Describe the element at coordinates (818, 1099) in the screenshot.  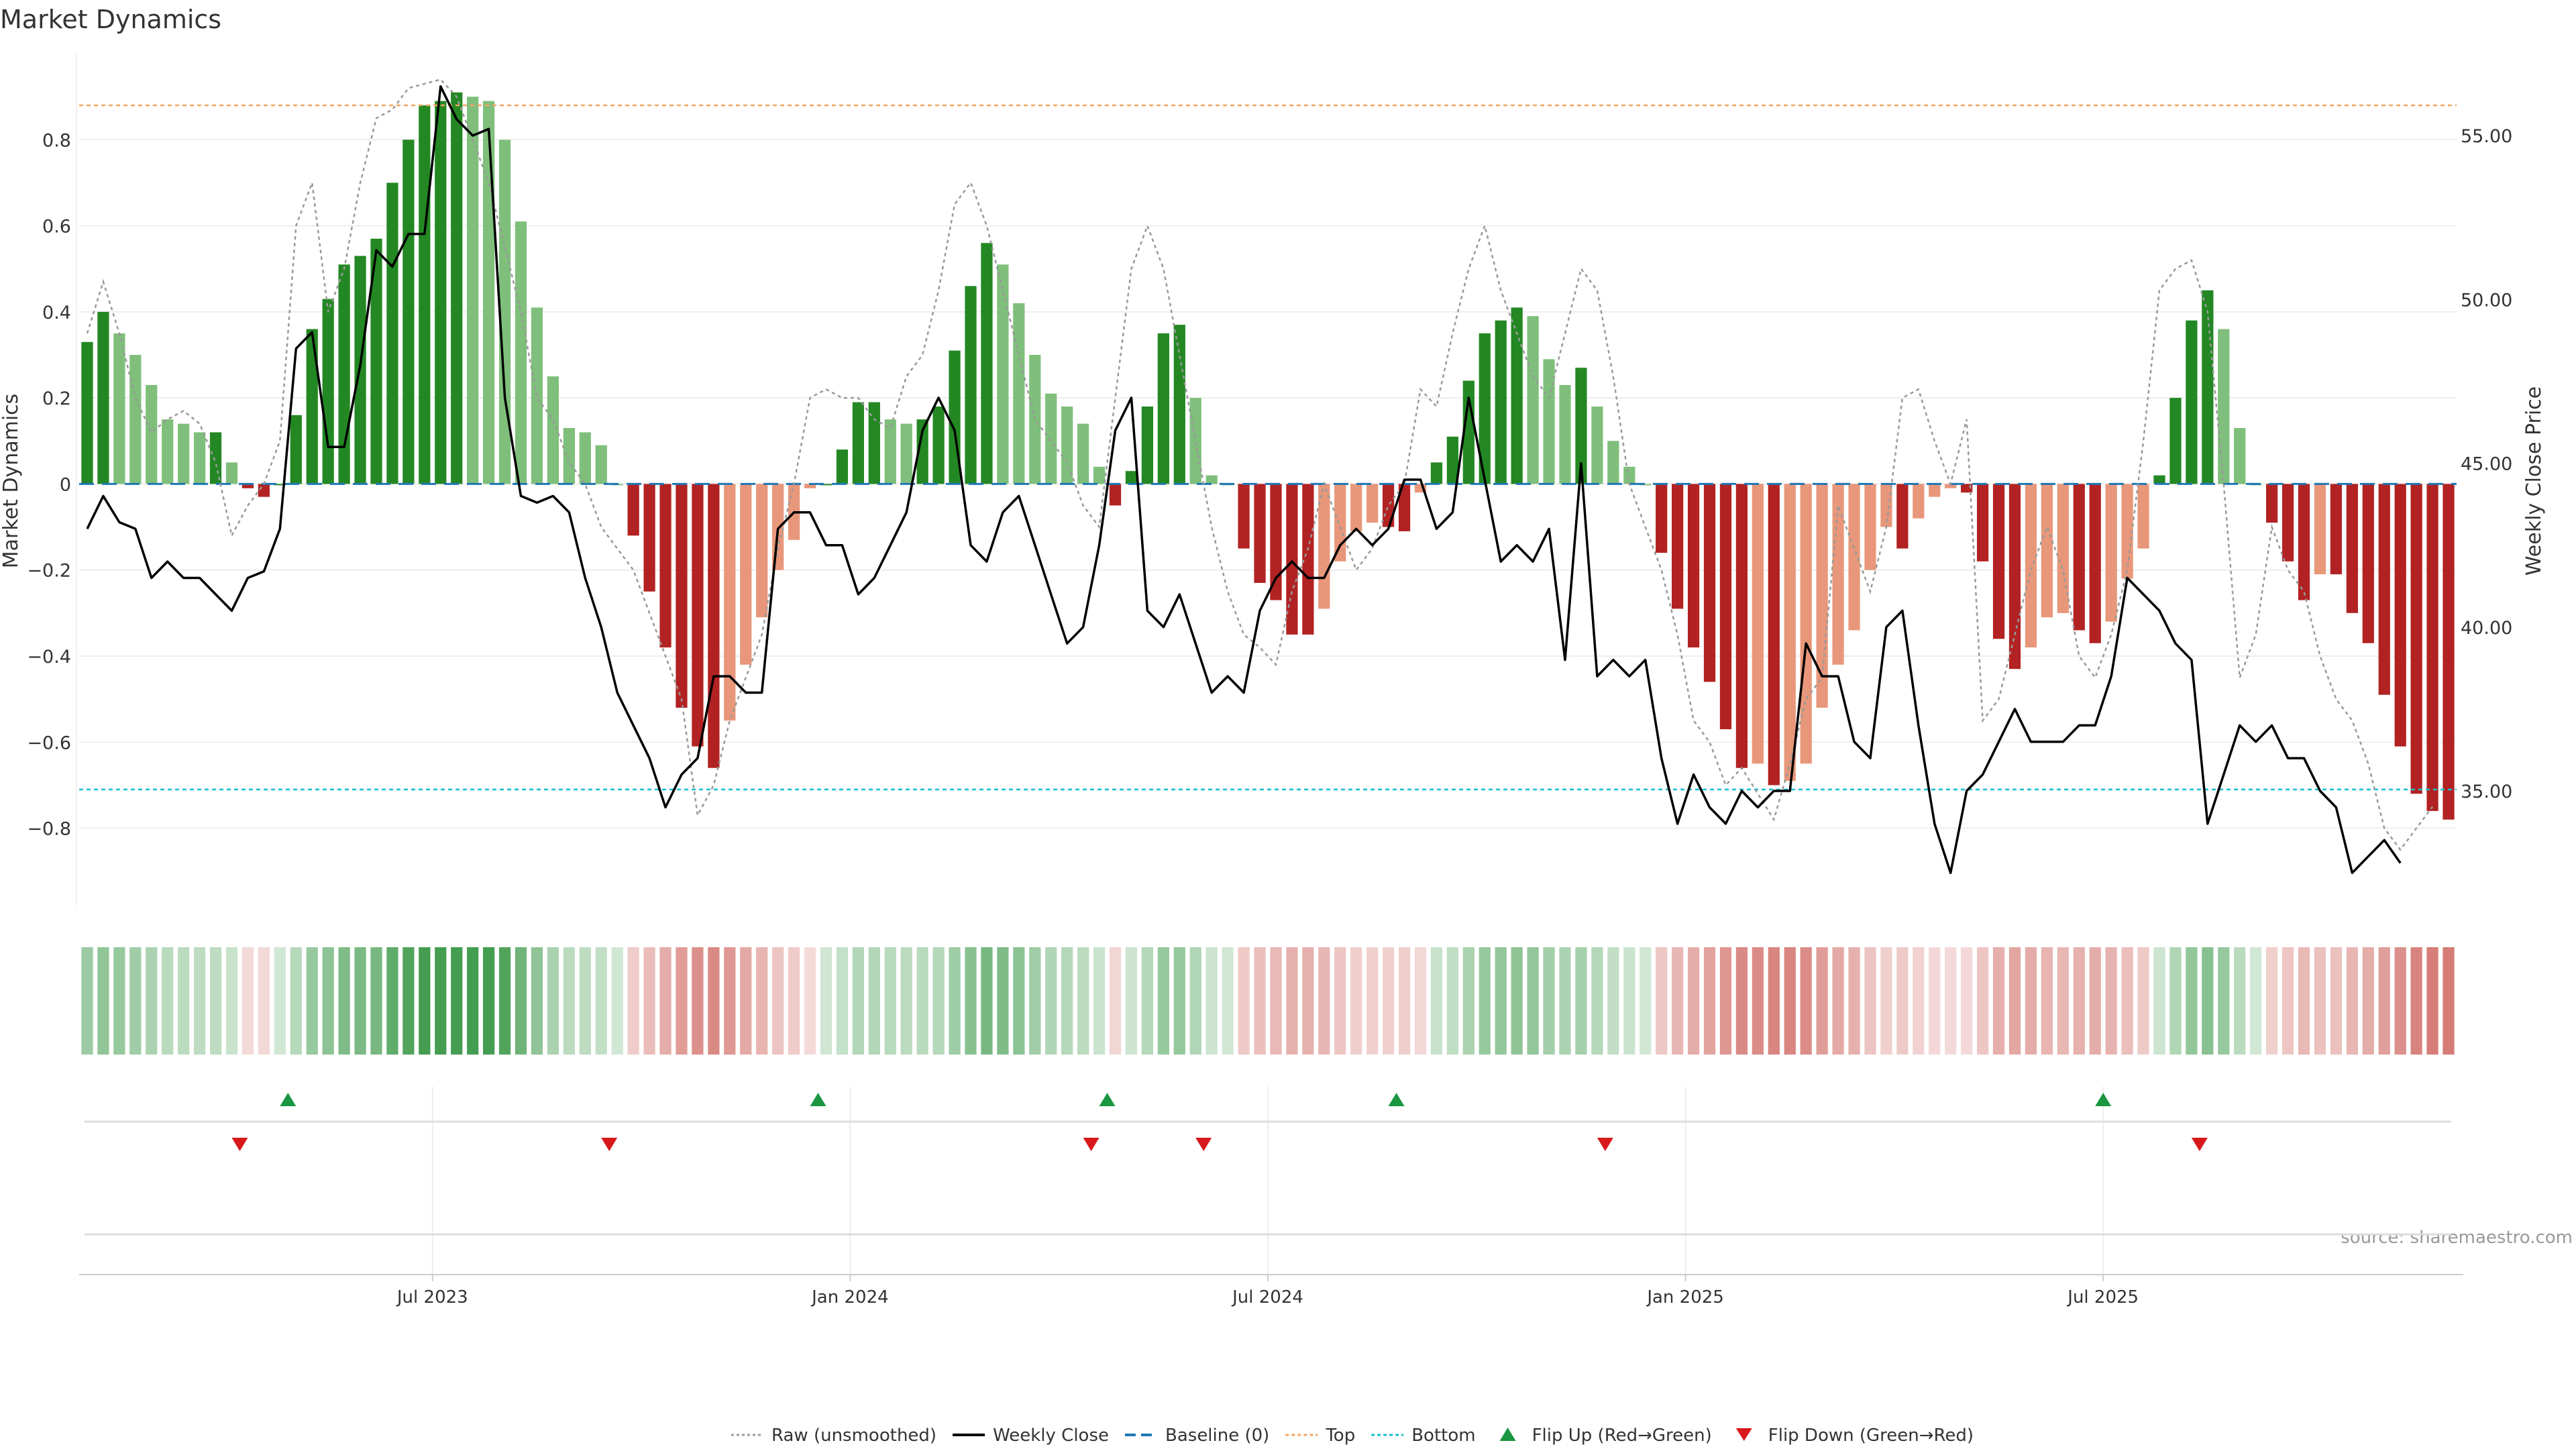
I see `flip-up-marker` at that location.